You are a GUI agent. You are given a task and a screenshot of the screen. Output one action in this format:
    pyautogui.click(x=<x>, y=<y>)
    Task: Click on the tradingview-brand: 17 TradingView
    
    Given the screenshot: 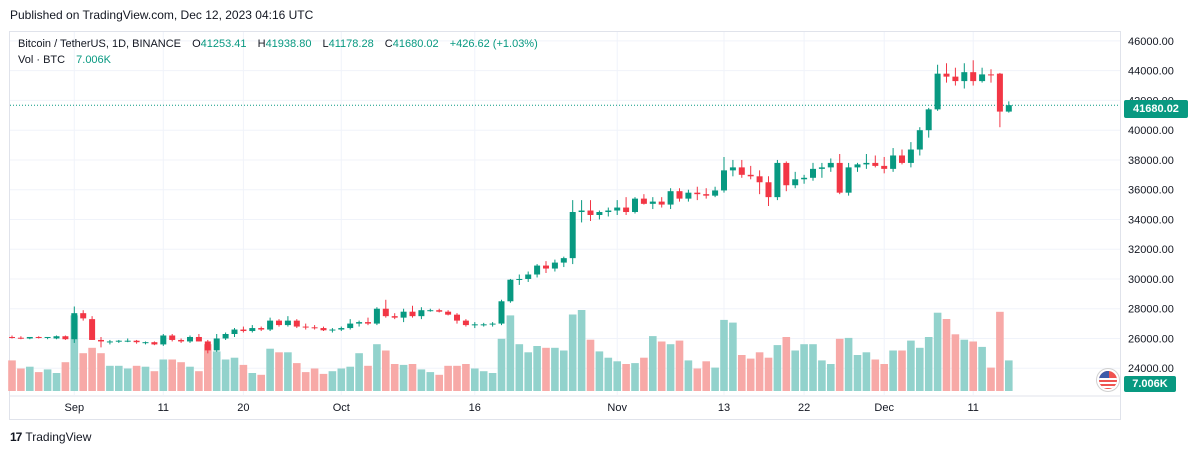 What is the action you would take?
    pyautogui.click(x=50, y=437)
    